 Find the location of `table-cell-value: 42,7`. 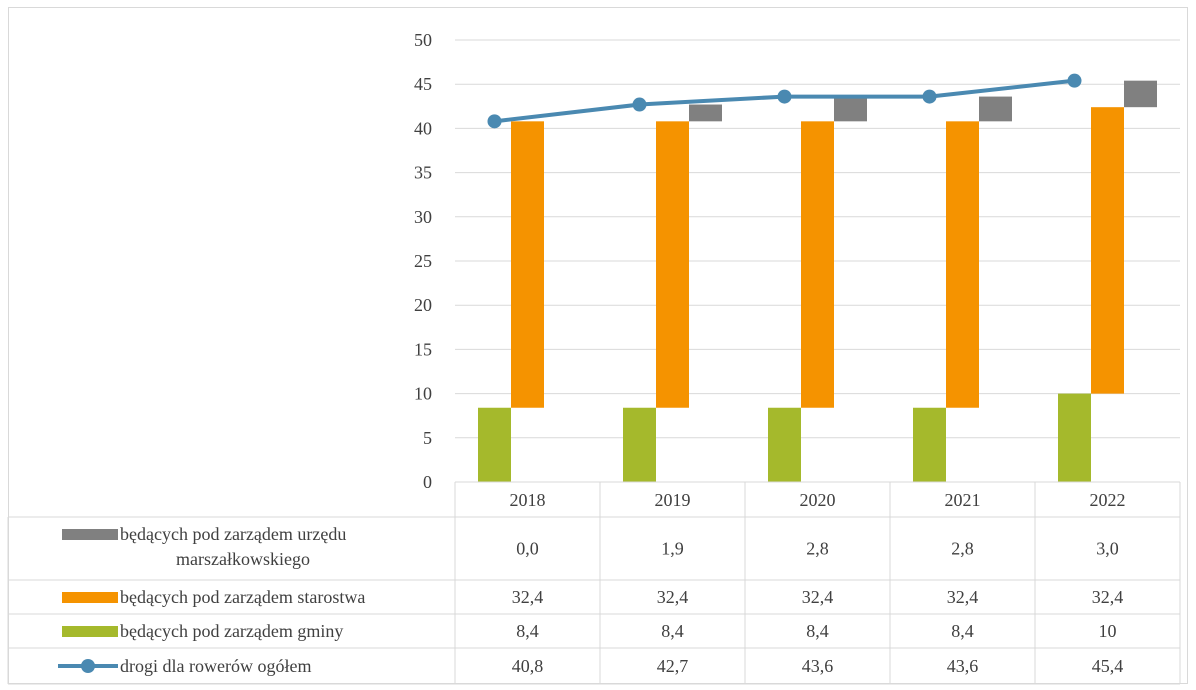

table-cell-value: 42,7 is located at coordinates (673, 666).